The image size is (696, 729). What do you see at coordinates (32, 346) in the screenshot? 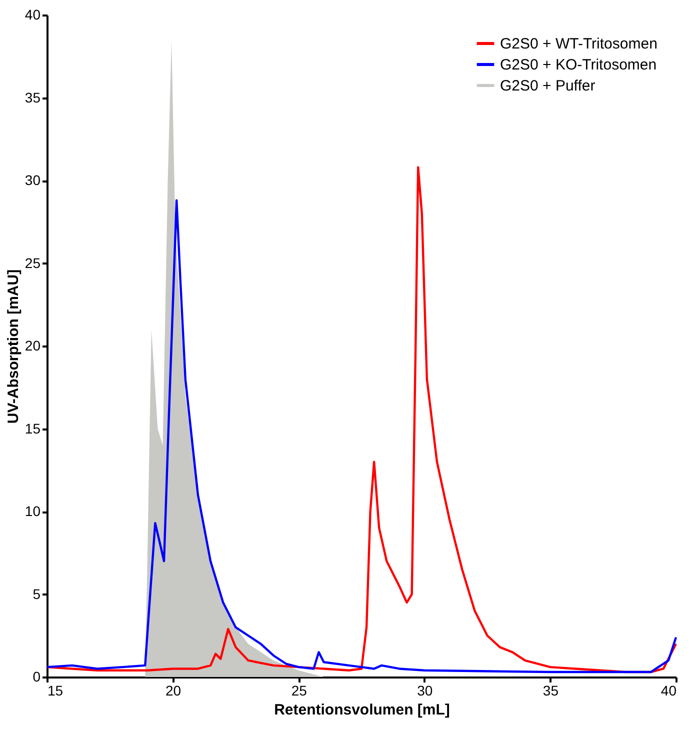
I see `y-tick-label: 20` at bounding box center [32, 346].